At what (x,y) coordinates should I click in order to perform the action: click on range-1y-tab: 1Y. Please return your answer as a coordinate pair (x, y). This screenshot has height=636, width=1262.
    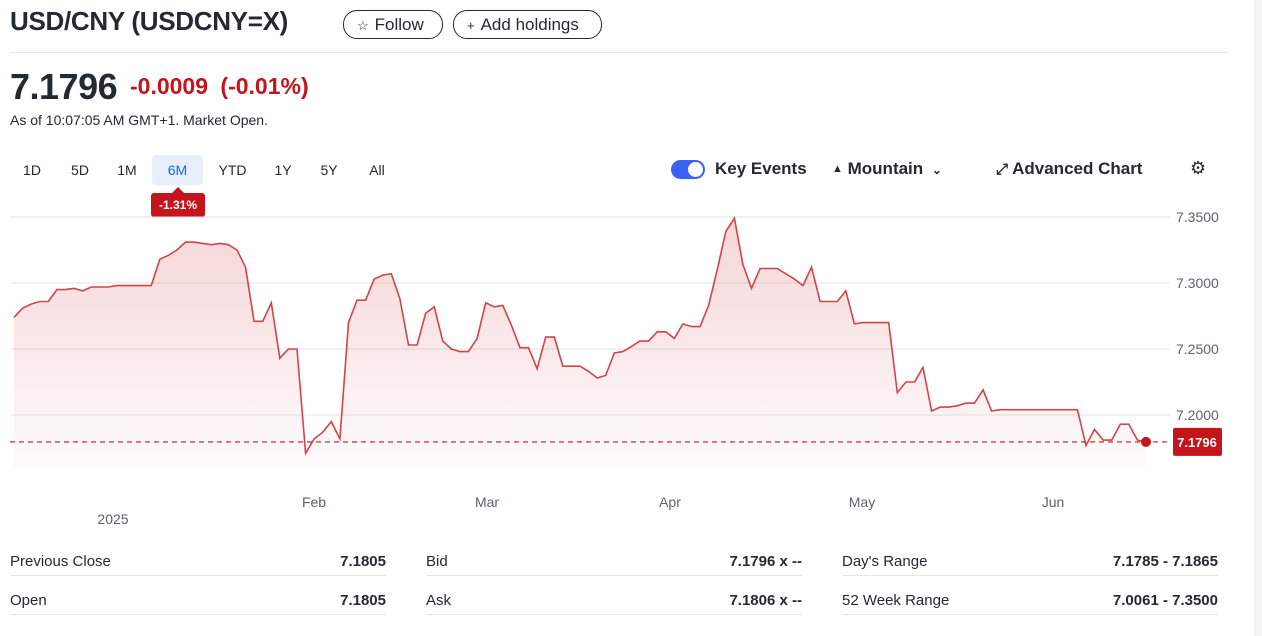
    Looking at the image, I should click on (283, 170).